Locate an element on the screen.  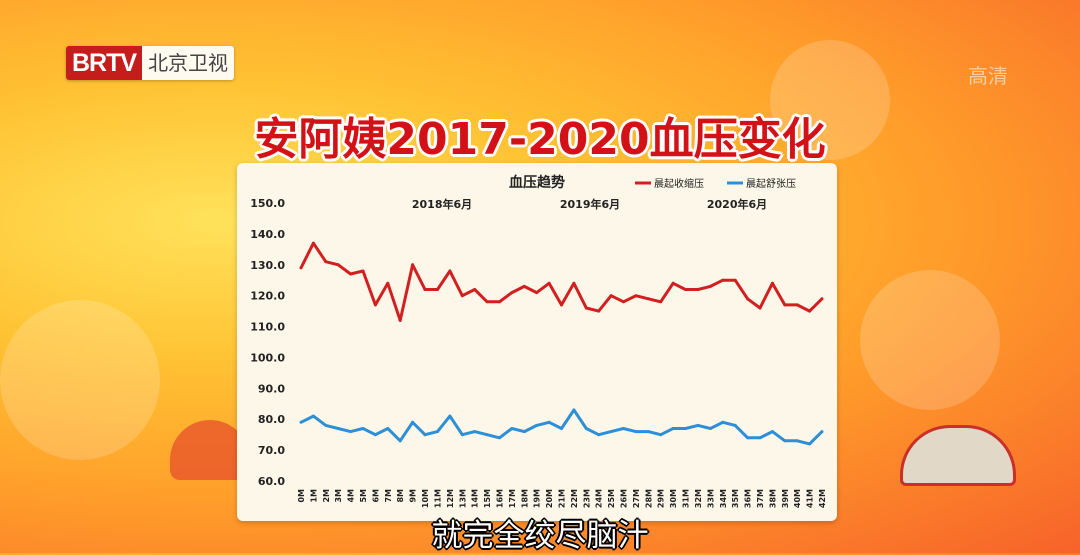
channel-logo: BRTV 北京卫视 is located at coordinates (150, 63).